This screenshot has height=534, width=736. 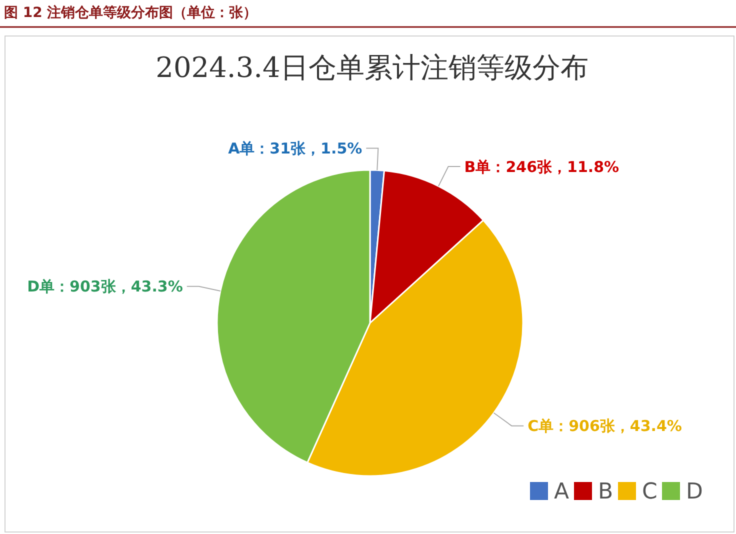 What do you see at coordinates (606, 492) in the screenshot?
I see `legend-label: B` at bounding box center [606, 492].